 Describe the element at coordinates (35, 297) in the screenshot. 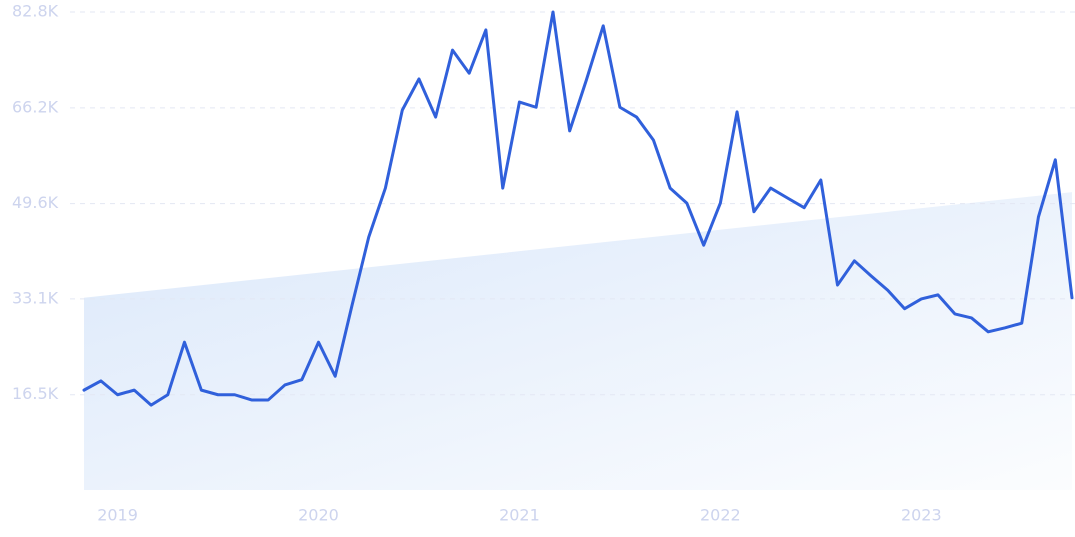

I see `y-tick-label: 33.1K` at that location.